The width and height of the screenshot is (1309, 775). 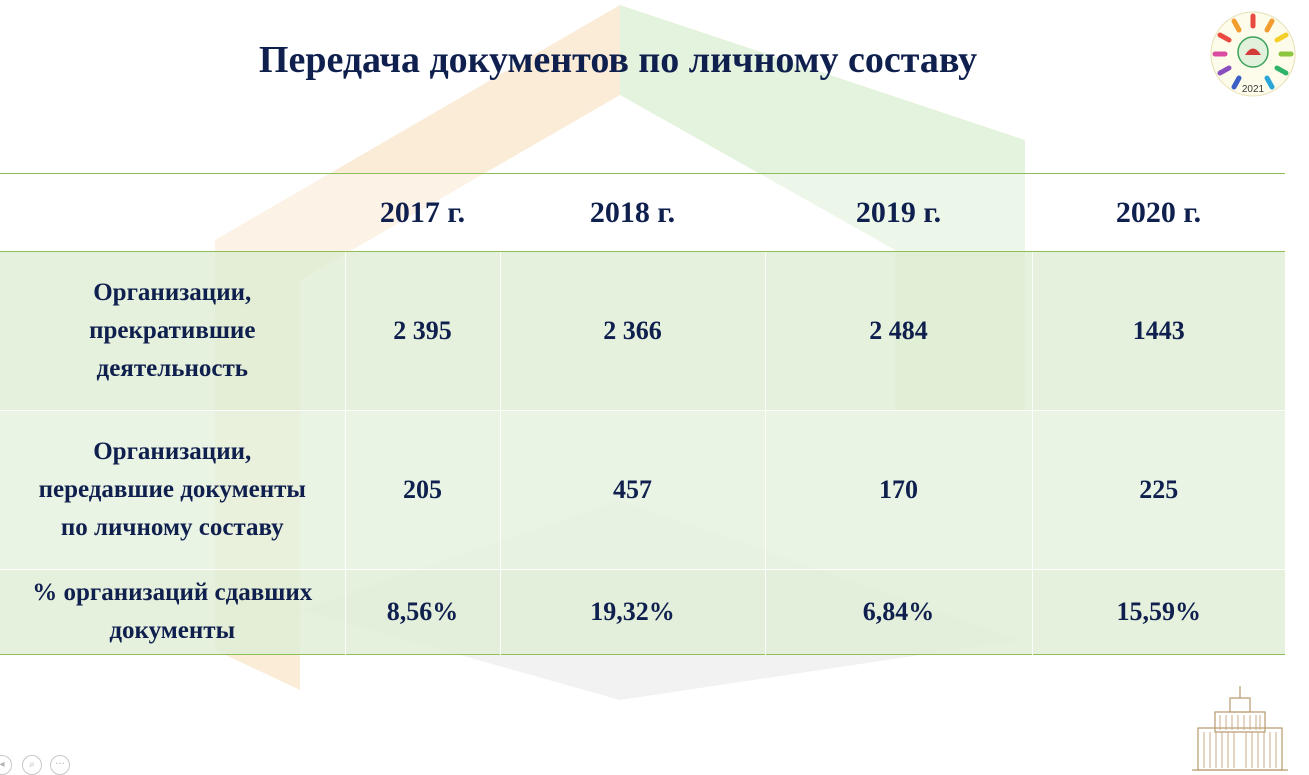 What do you see at coordinates (172, 368) in the screenshot?
I see `row-label-line: деятельность` at bounding box center [172, 368].